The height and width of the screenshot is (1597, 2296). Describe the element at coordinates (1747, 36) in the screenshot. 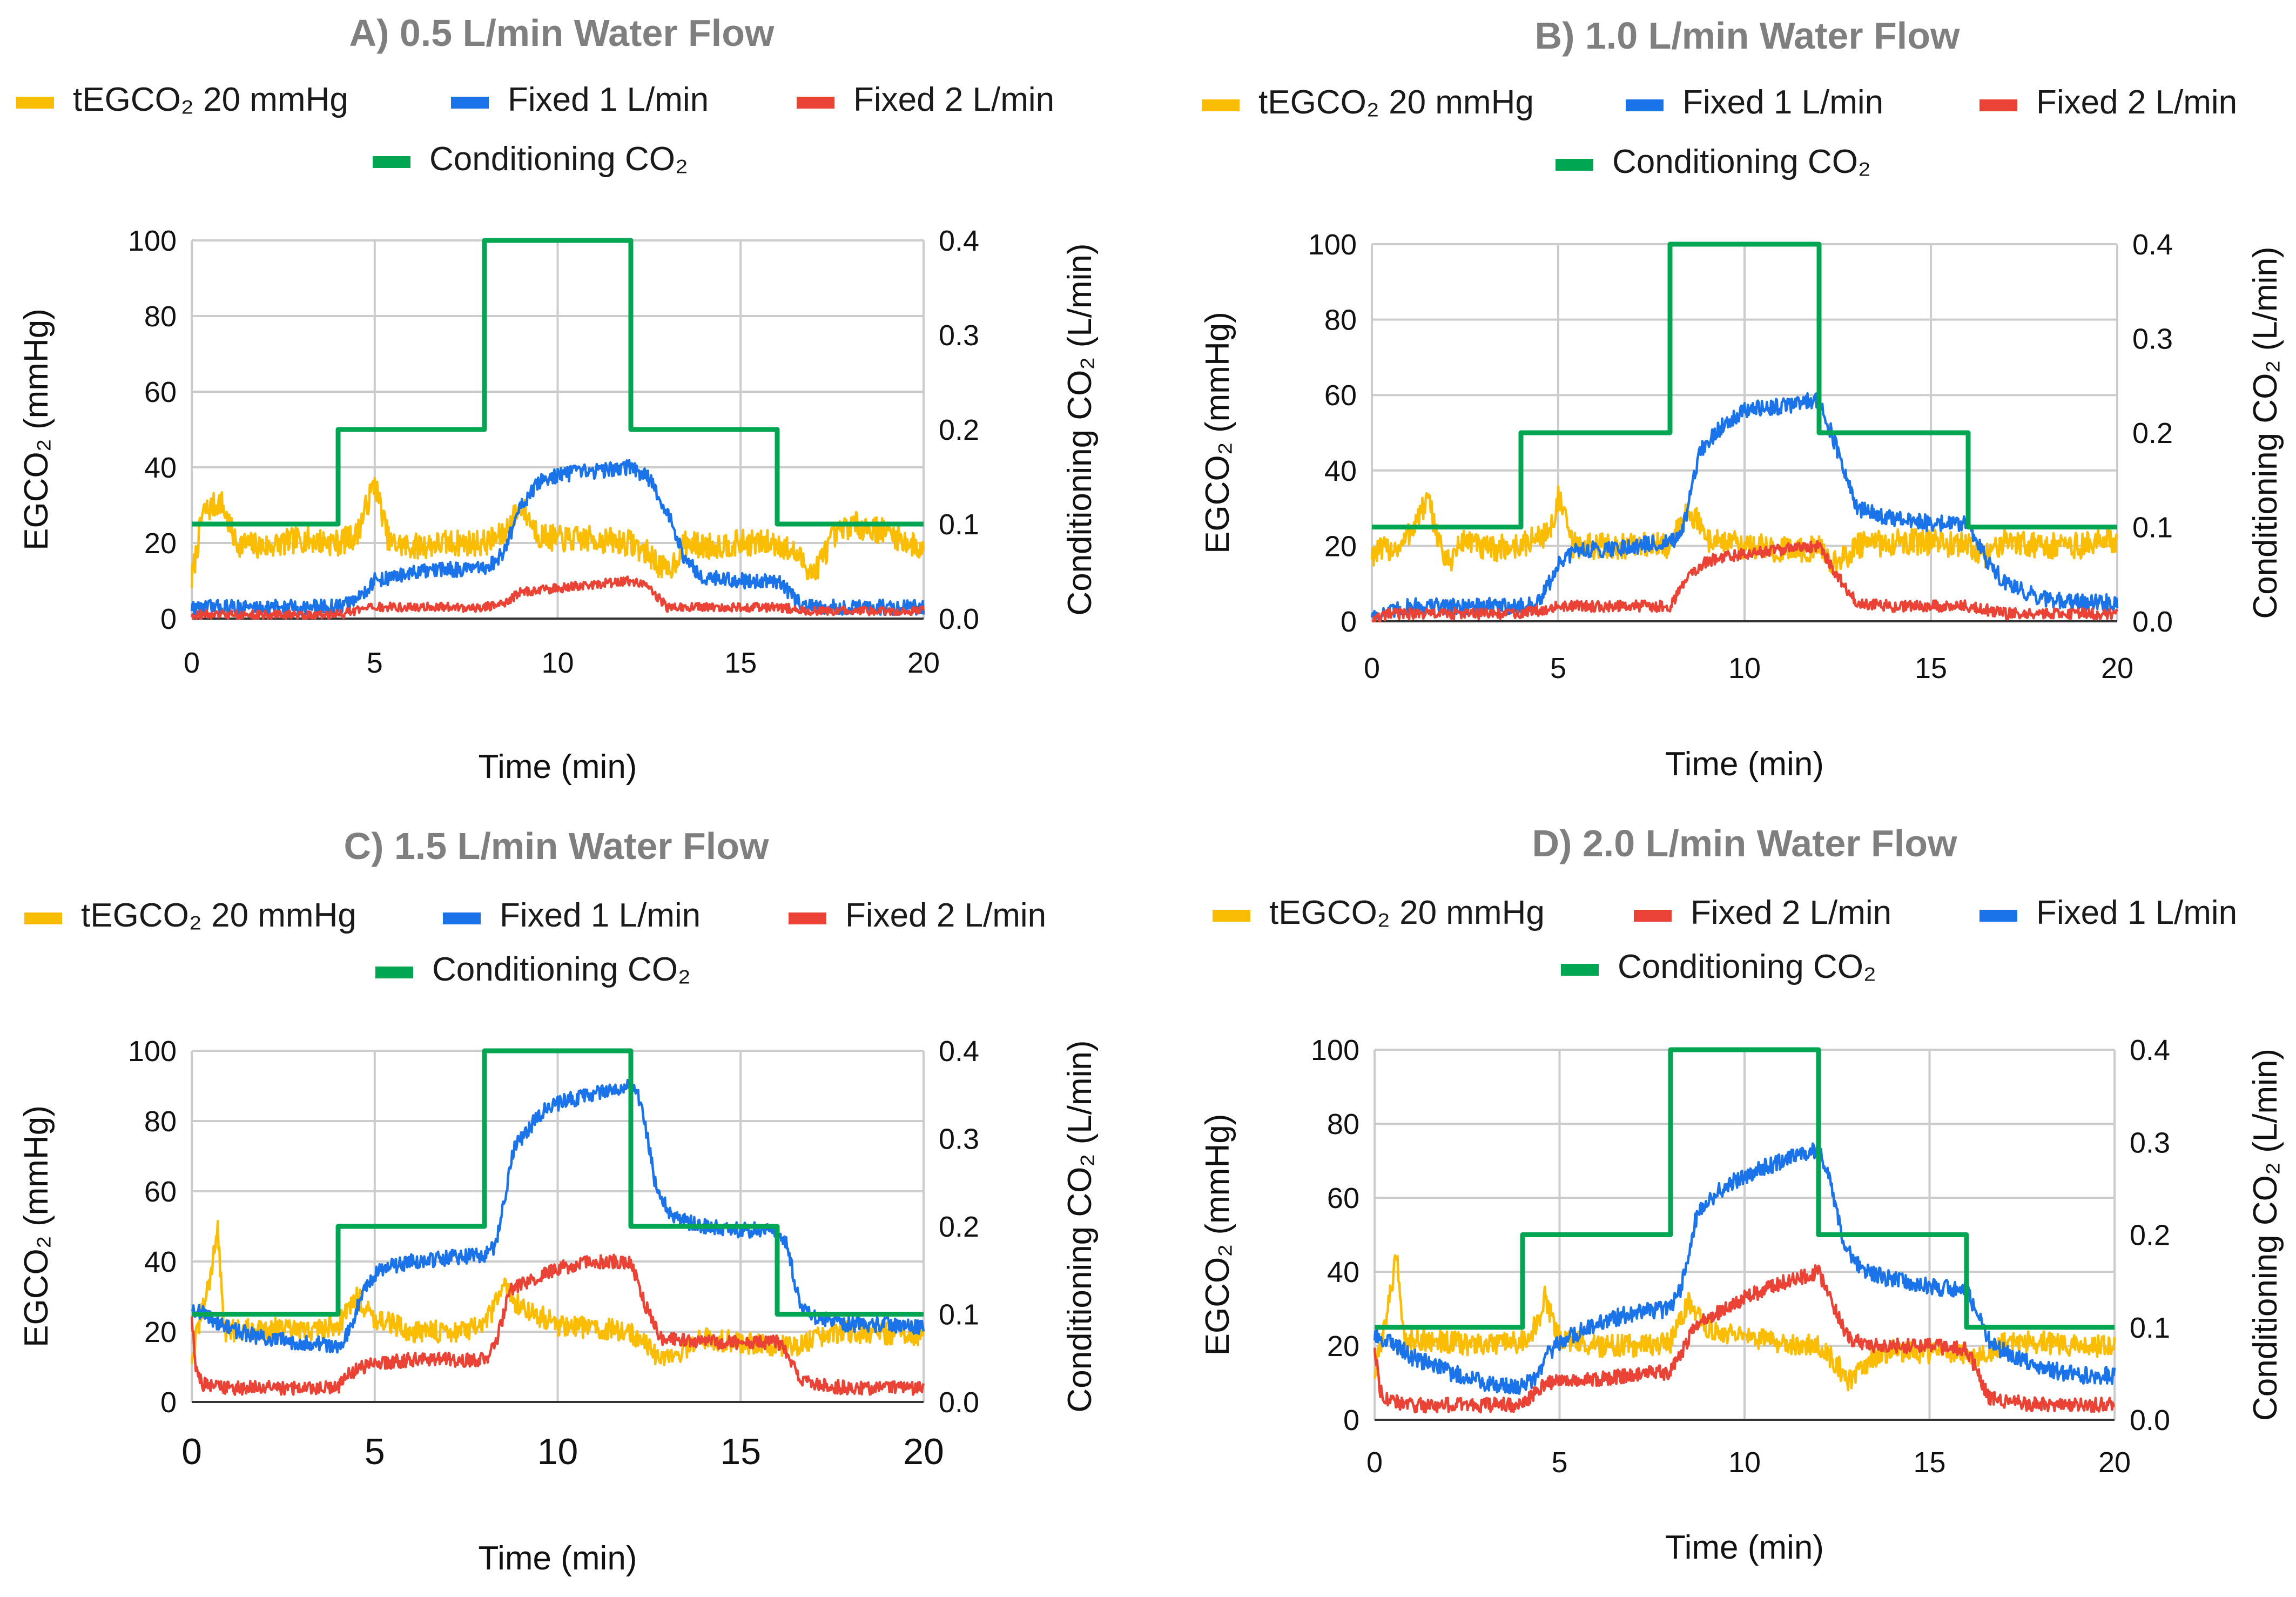

I see `chart-title: B) 1.0 L/min Water Flow` at that location.